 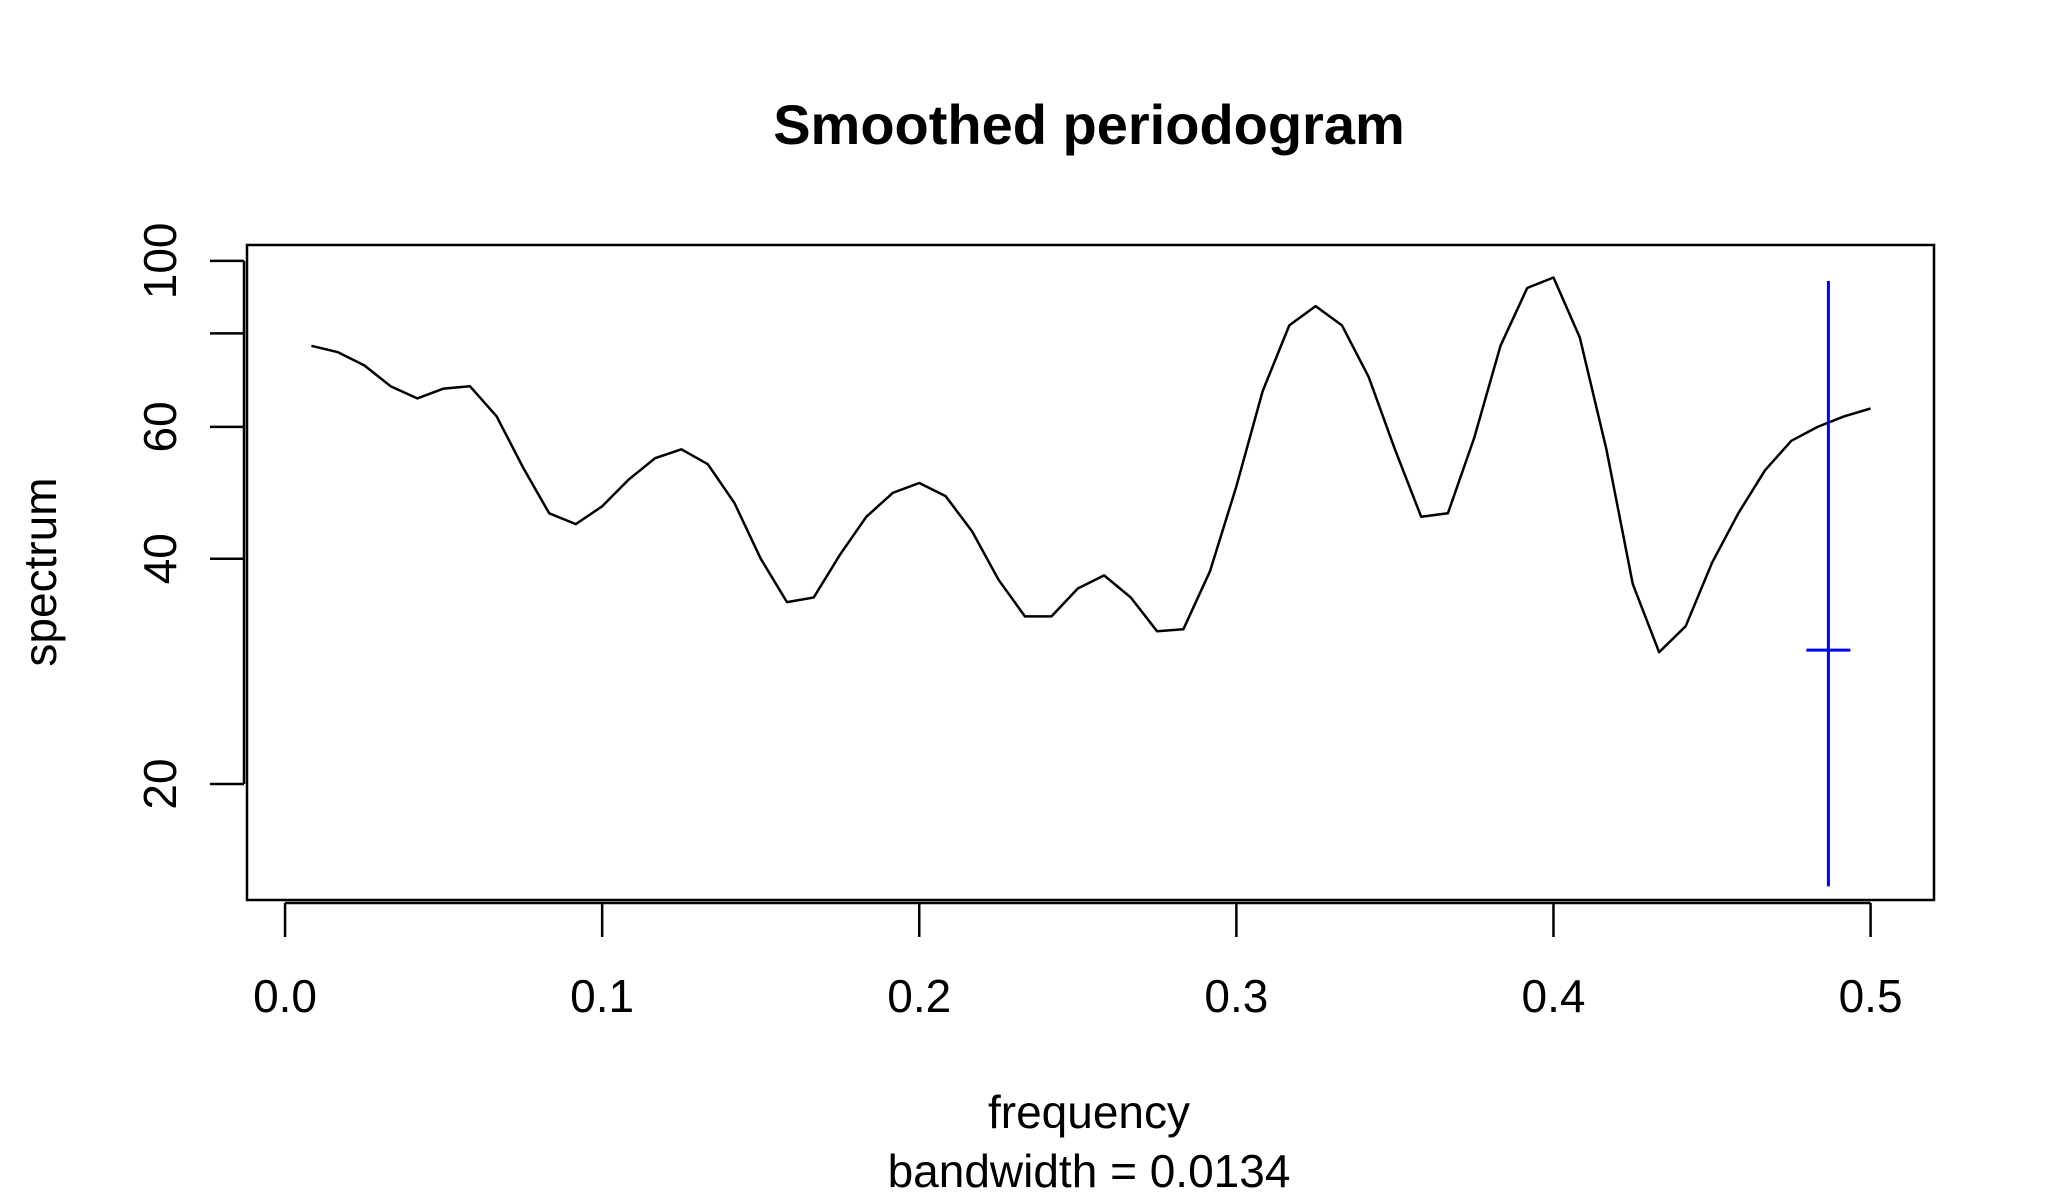 I want to click on y-tick-label: 60, so click(x=160, y=426).